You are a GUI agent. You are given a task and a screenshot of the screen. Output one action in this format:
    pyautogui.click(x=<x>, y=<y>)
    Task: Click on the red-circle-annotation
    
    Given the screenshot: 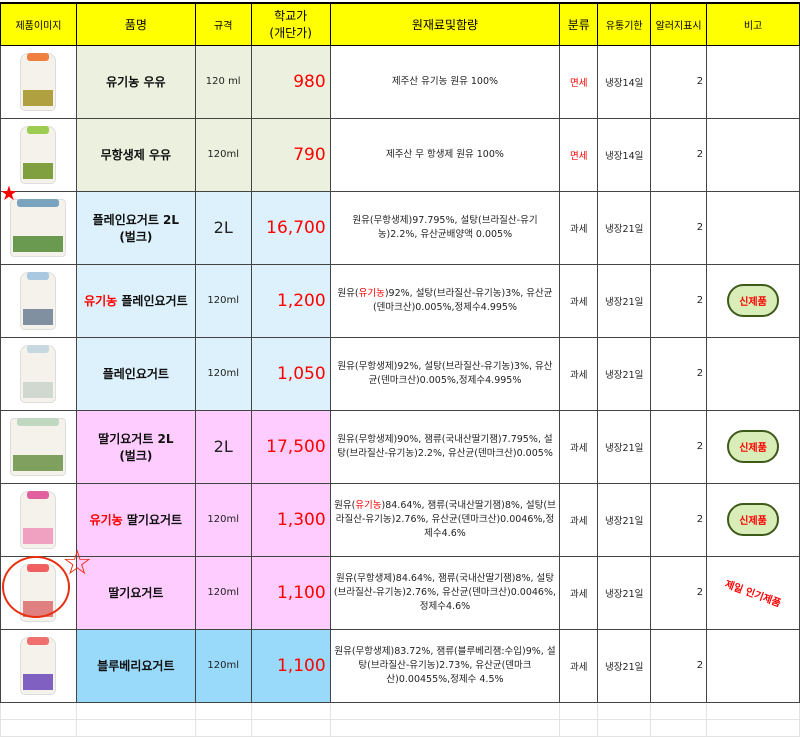 What is the action you would take?
    pyautogui.click(x=36, y=587)
    